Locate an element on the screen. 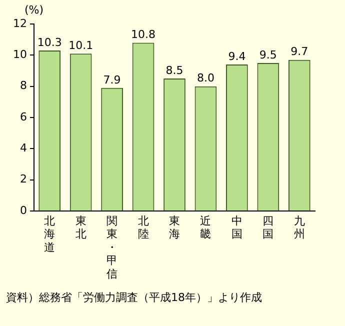 This screenshot has width=345, height=326. data-label: 10.3 is located at coordinates (49, 42).